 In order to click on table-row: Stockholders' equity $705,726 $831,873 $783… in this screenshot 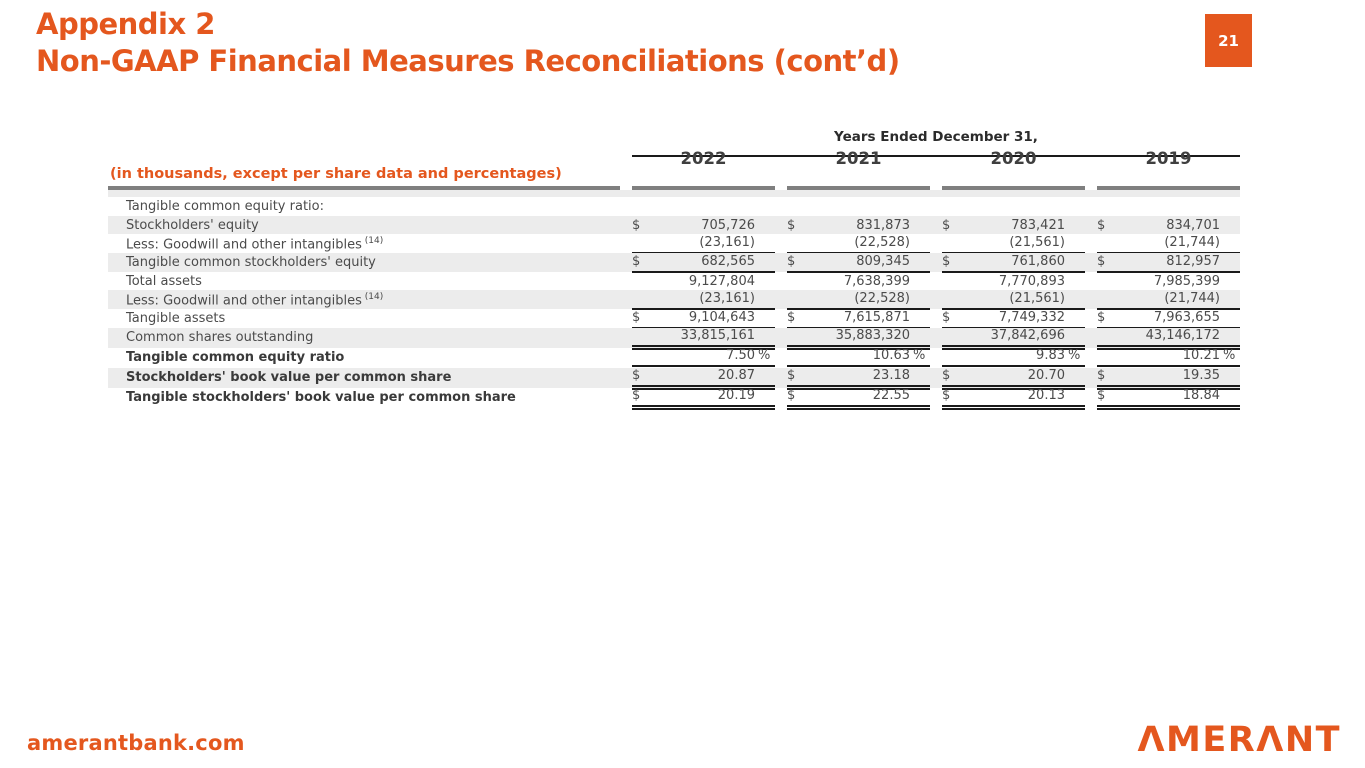, I will do `click(674, 225)`.